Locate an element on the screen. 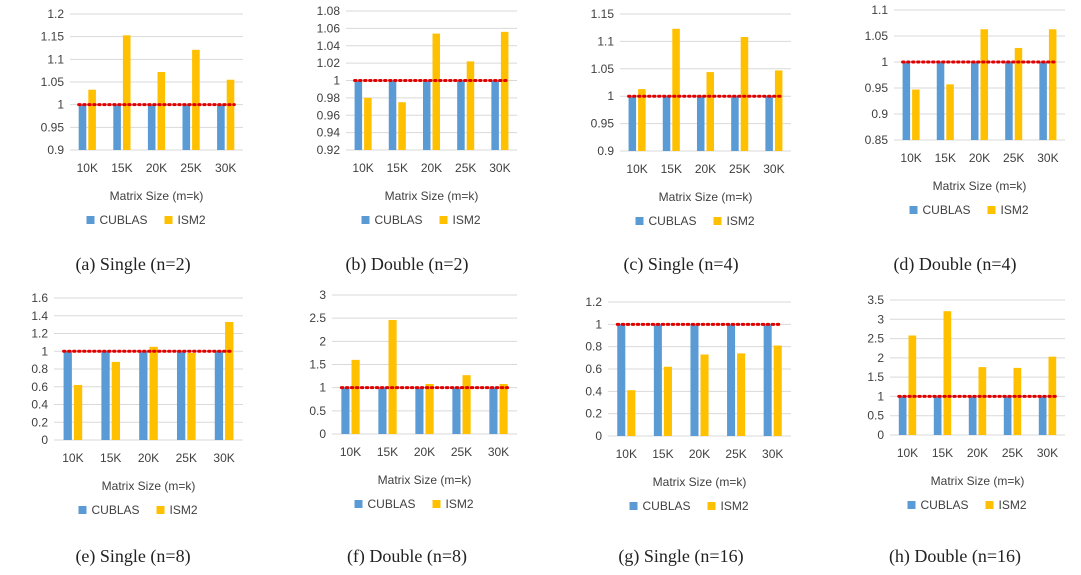 Image resolution: width=1081 pixels, height=575 pixels. caption-a: (a) Single (n=2) is located at coordinates (133, 264).